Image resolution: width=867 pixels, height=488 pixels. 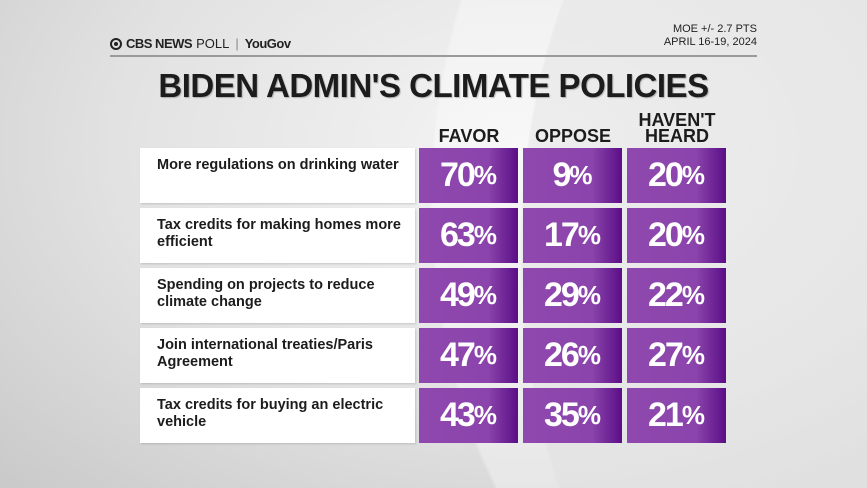 What do you see at coordinates (676, 415) in the screenshot?
I see `value-cell-havent-heard: 21%` at bounding box center [676, 415].